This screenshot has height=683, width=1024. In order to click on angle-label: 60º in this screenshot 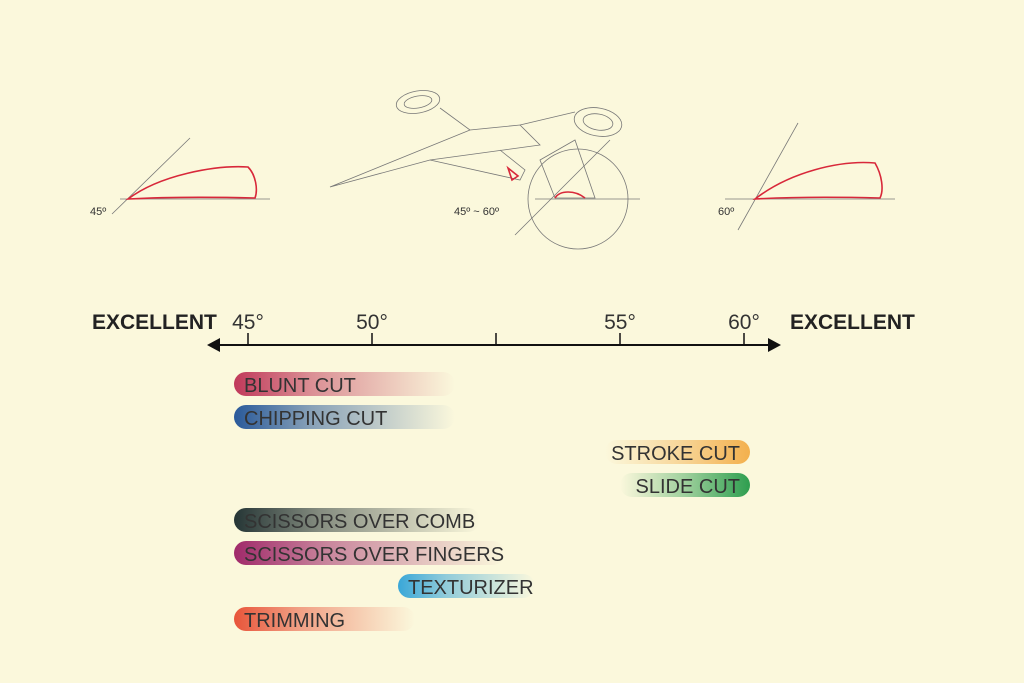, I will do `click(726, 212)`.